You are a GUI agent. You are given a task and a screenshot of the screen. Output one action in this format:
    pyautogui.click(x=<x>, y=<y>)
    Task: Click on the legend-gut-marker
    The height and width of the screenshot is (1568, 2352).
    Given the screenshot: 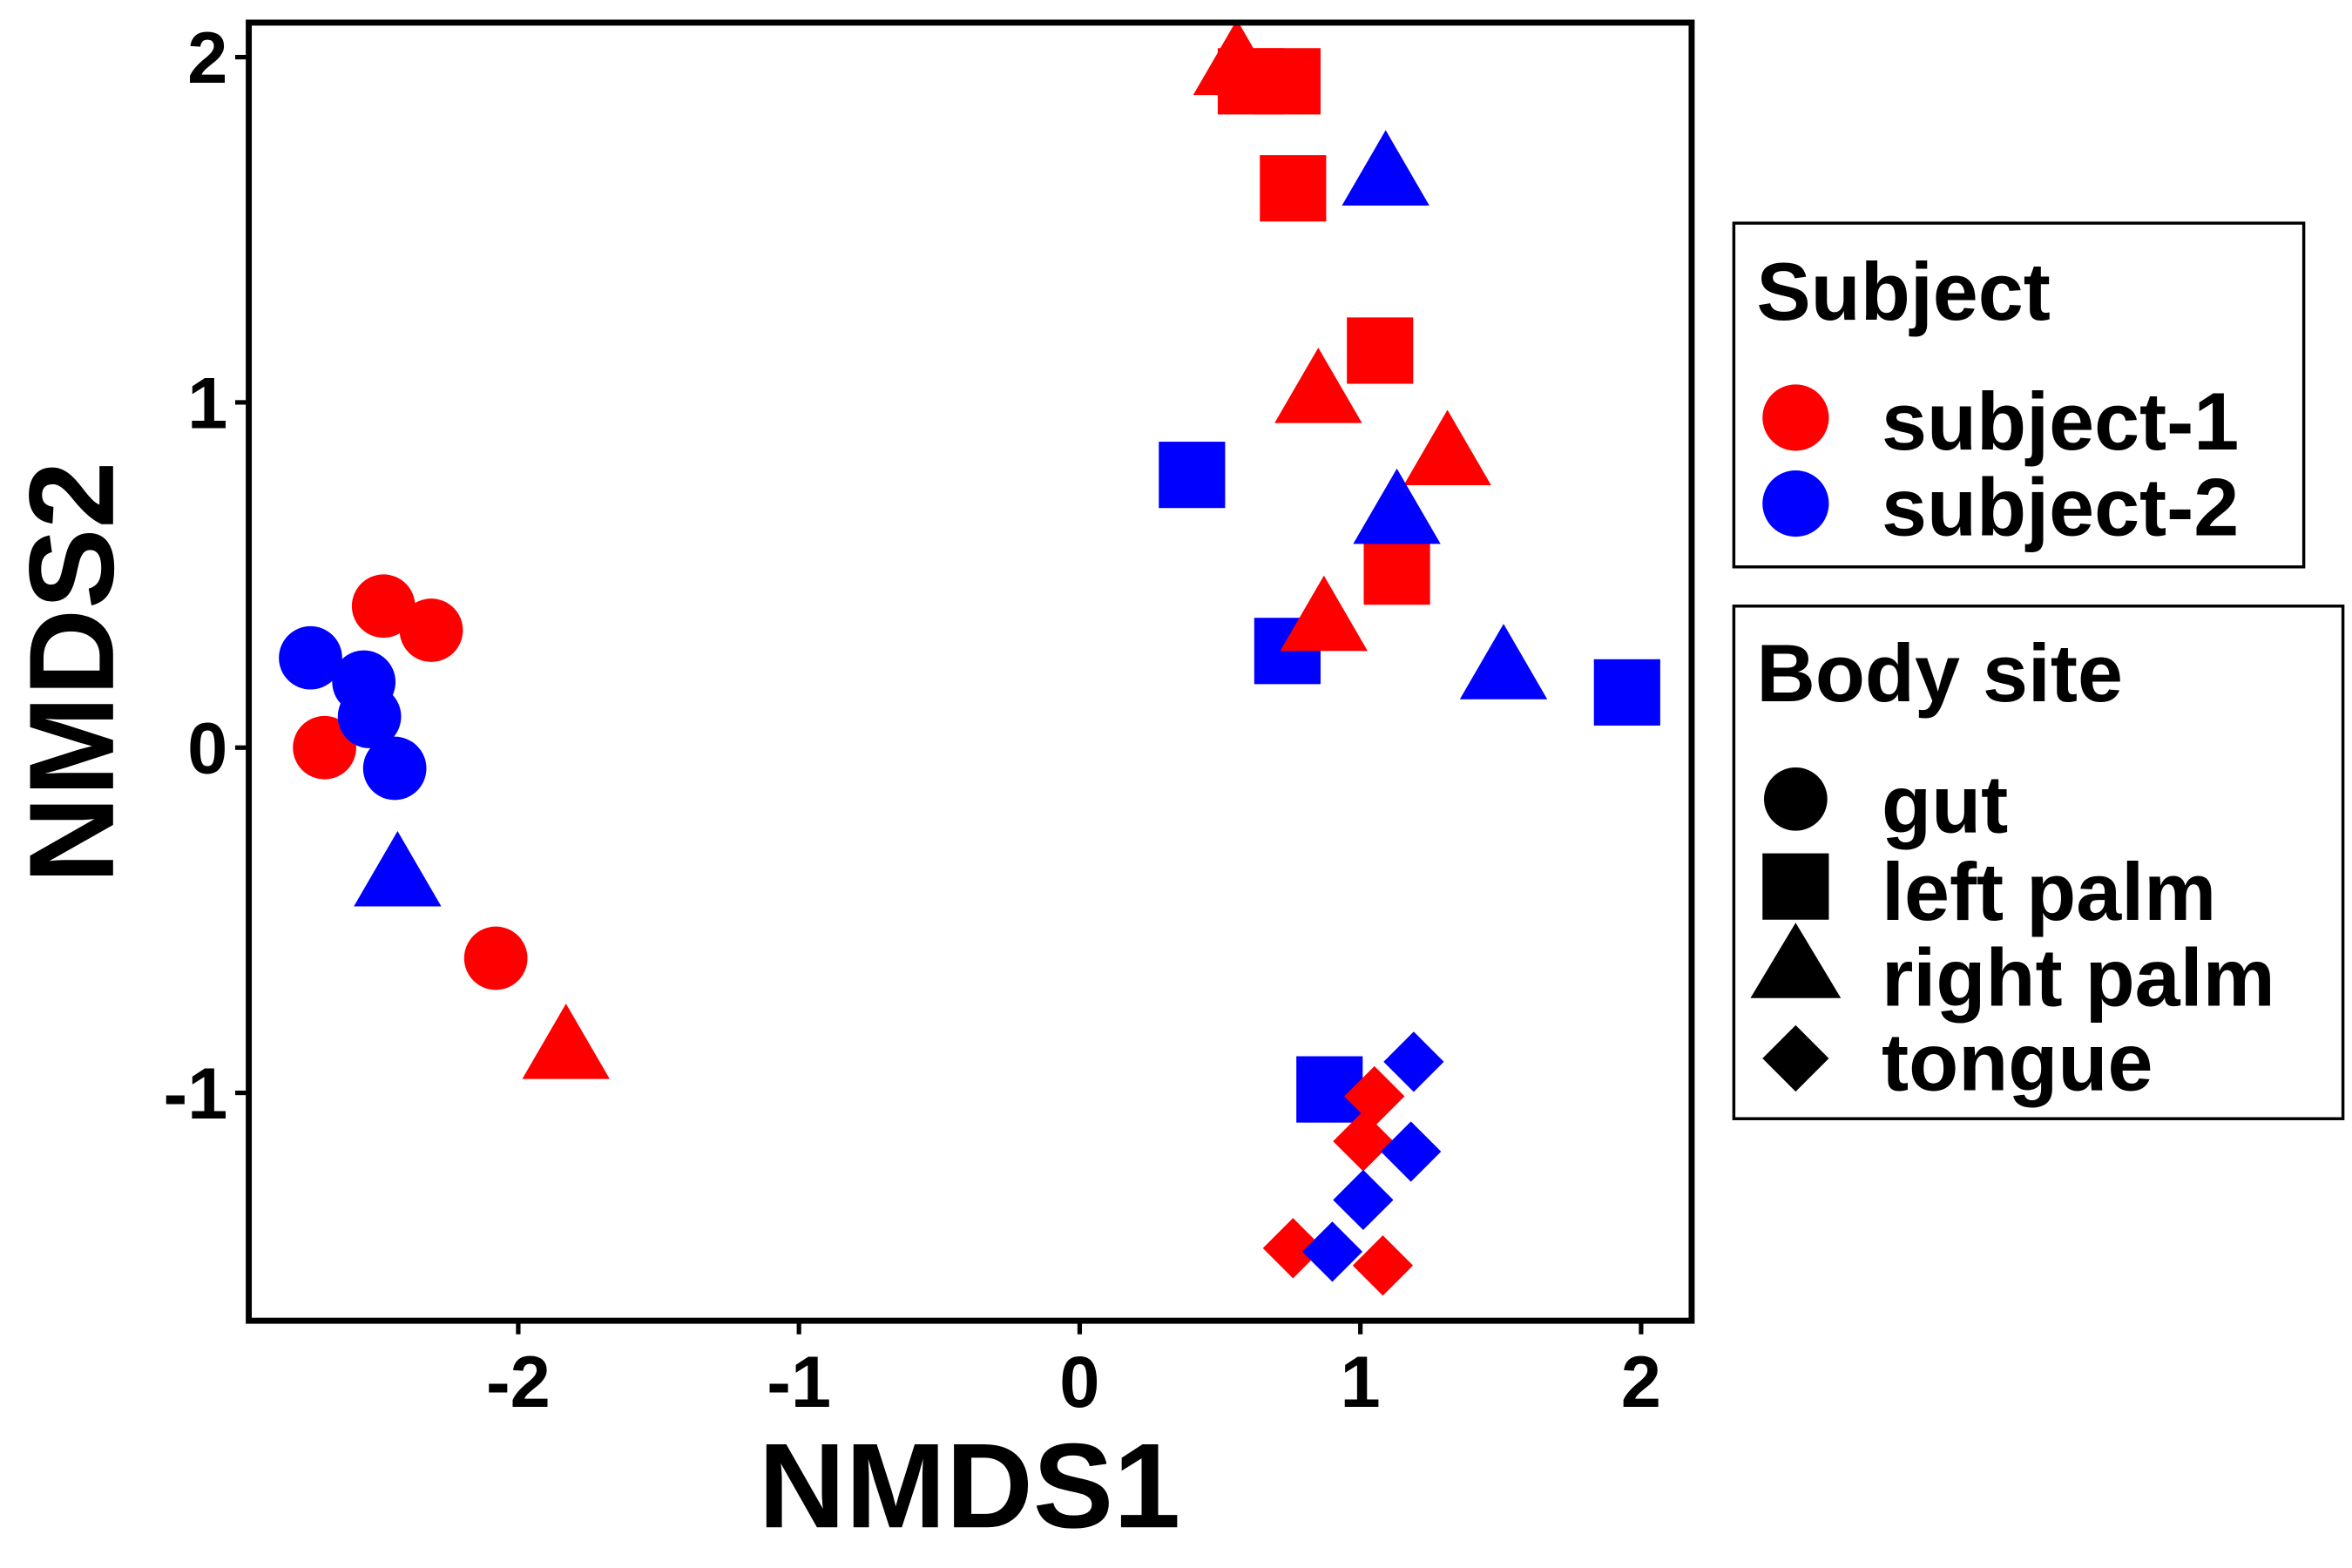 What is the action you would take?
    pyautogui.click(x=1796, y=799)
    